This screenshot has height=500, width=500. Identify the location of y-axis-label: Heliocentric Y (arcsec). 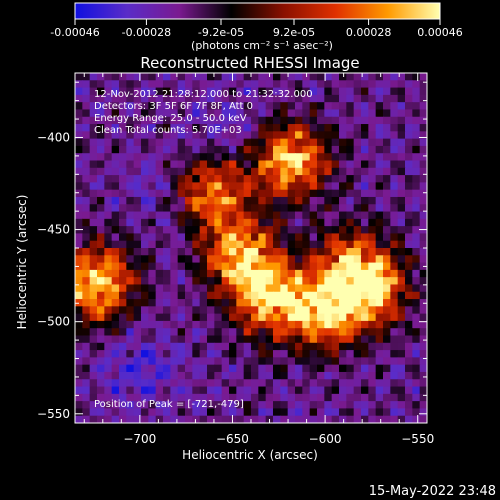
(22, 262).